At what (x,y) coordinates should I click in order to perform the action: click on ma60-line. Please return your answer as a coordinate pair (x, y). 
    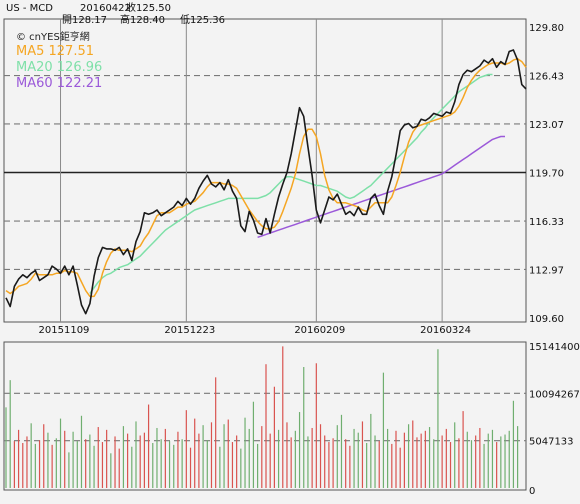
    Looking at the image, I should click on (381, 187).